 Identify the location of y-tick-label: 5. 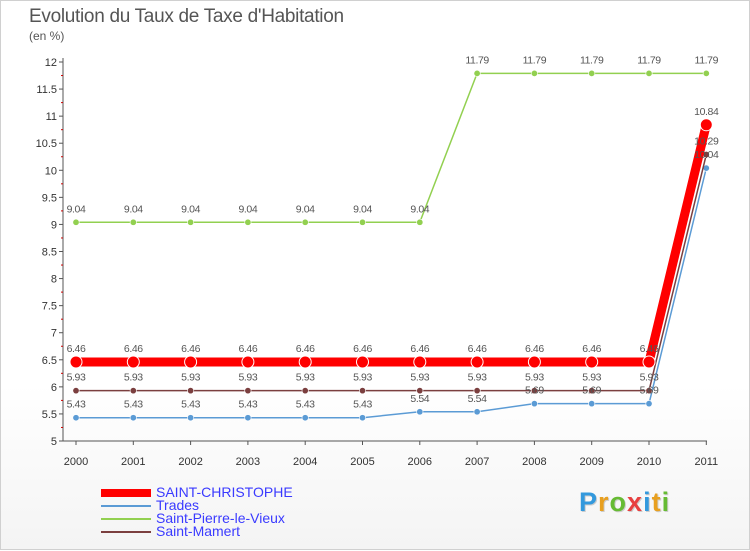
(54, 442).